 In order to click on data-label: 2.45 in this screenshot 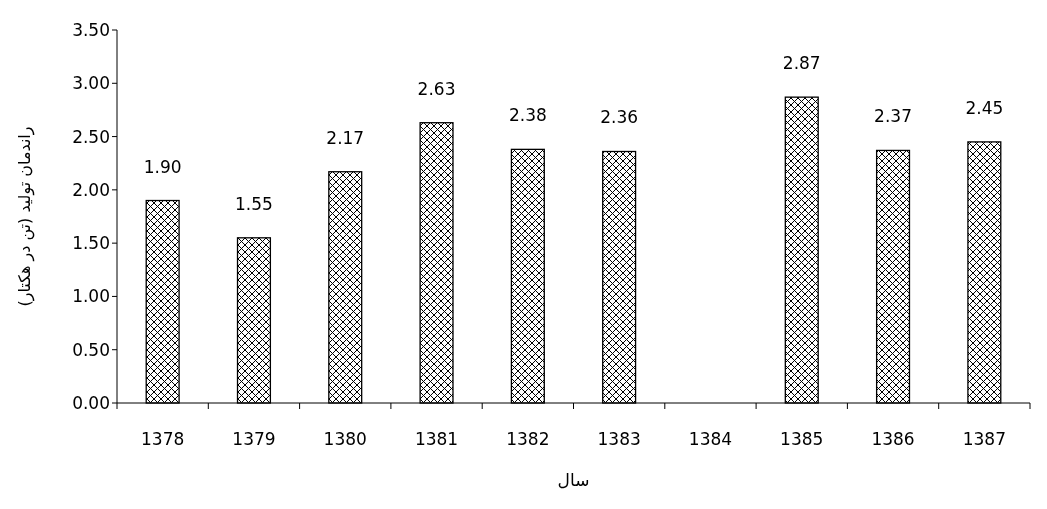, I will do `click(984, 107)`.